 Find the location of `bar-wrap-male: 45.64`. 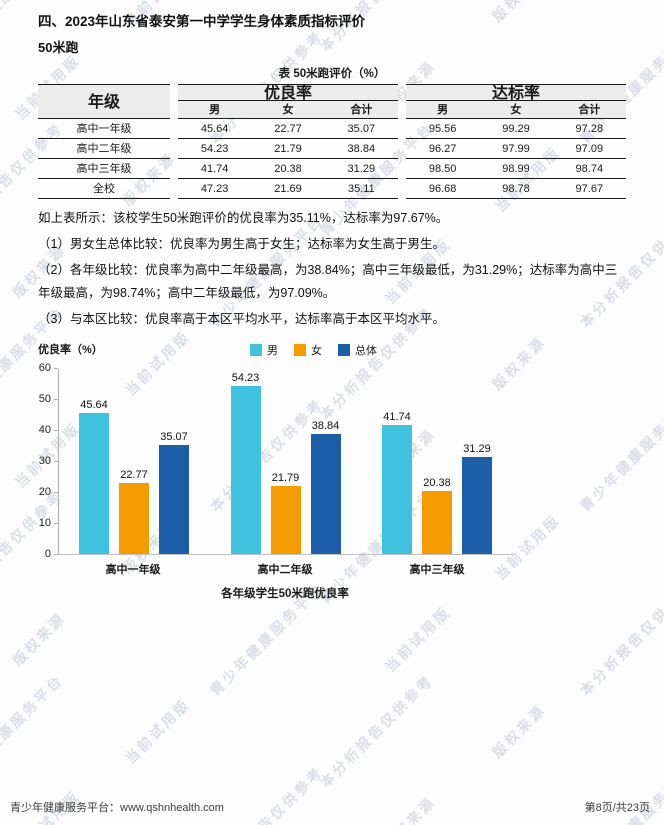

bar-wrap-male: 45.64 is located at coordinates (94, 461).